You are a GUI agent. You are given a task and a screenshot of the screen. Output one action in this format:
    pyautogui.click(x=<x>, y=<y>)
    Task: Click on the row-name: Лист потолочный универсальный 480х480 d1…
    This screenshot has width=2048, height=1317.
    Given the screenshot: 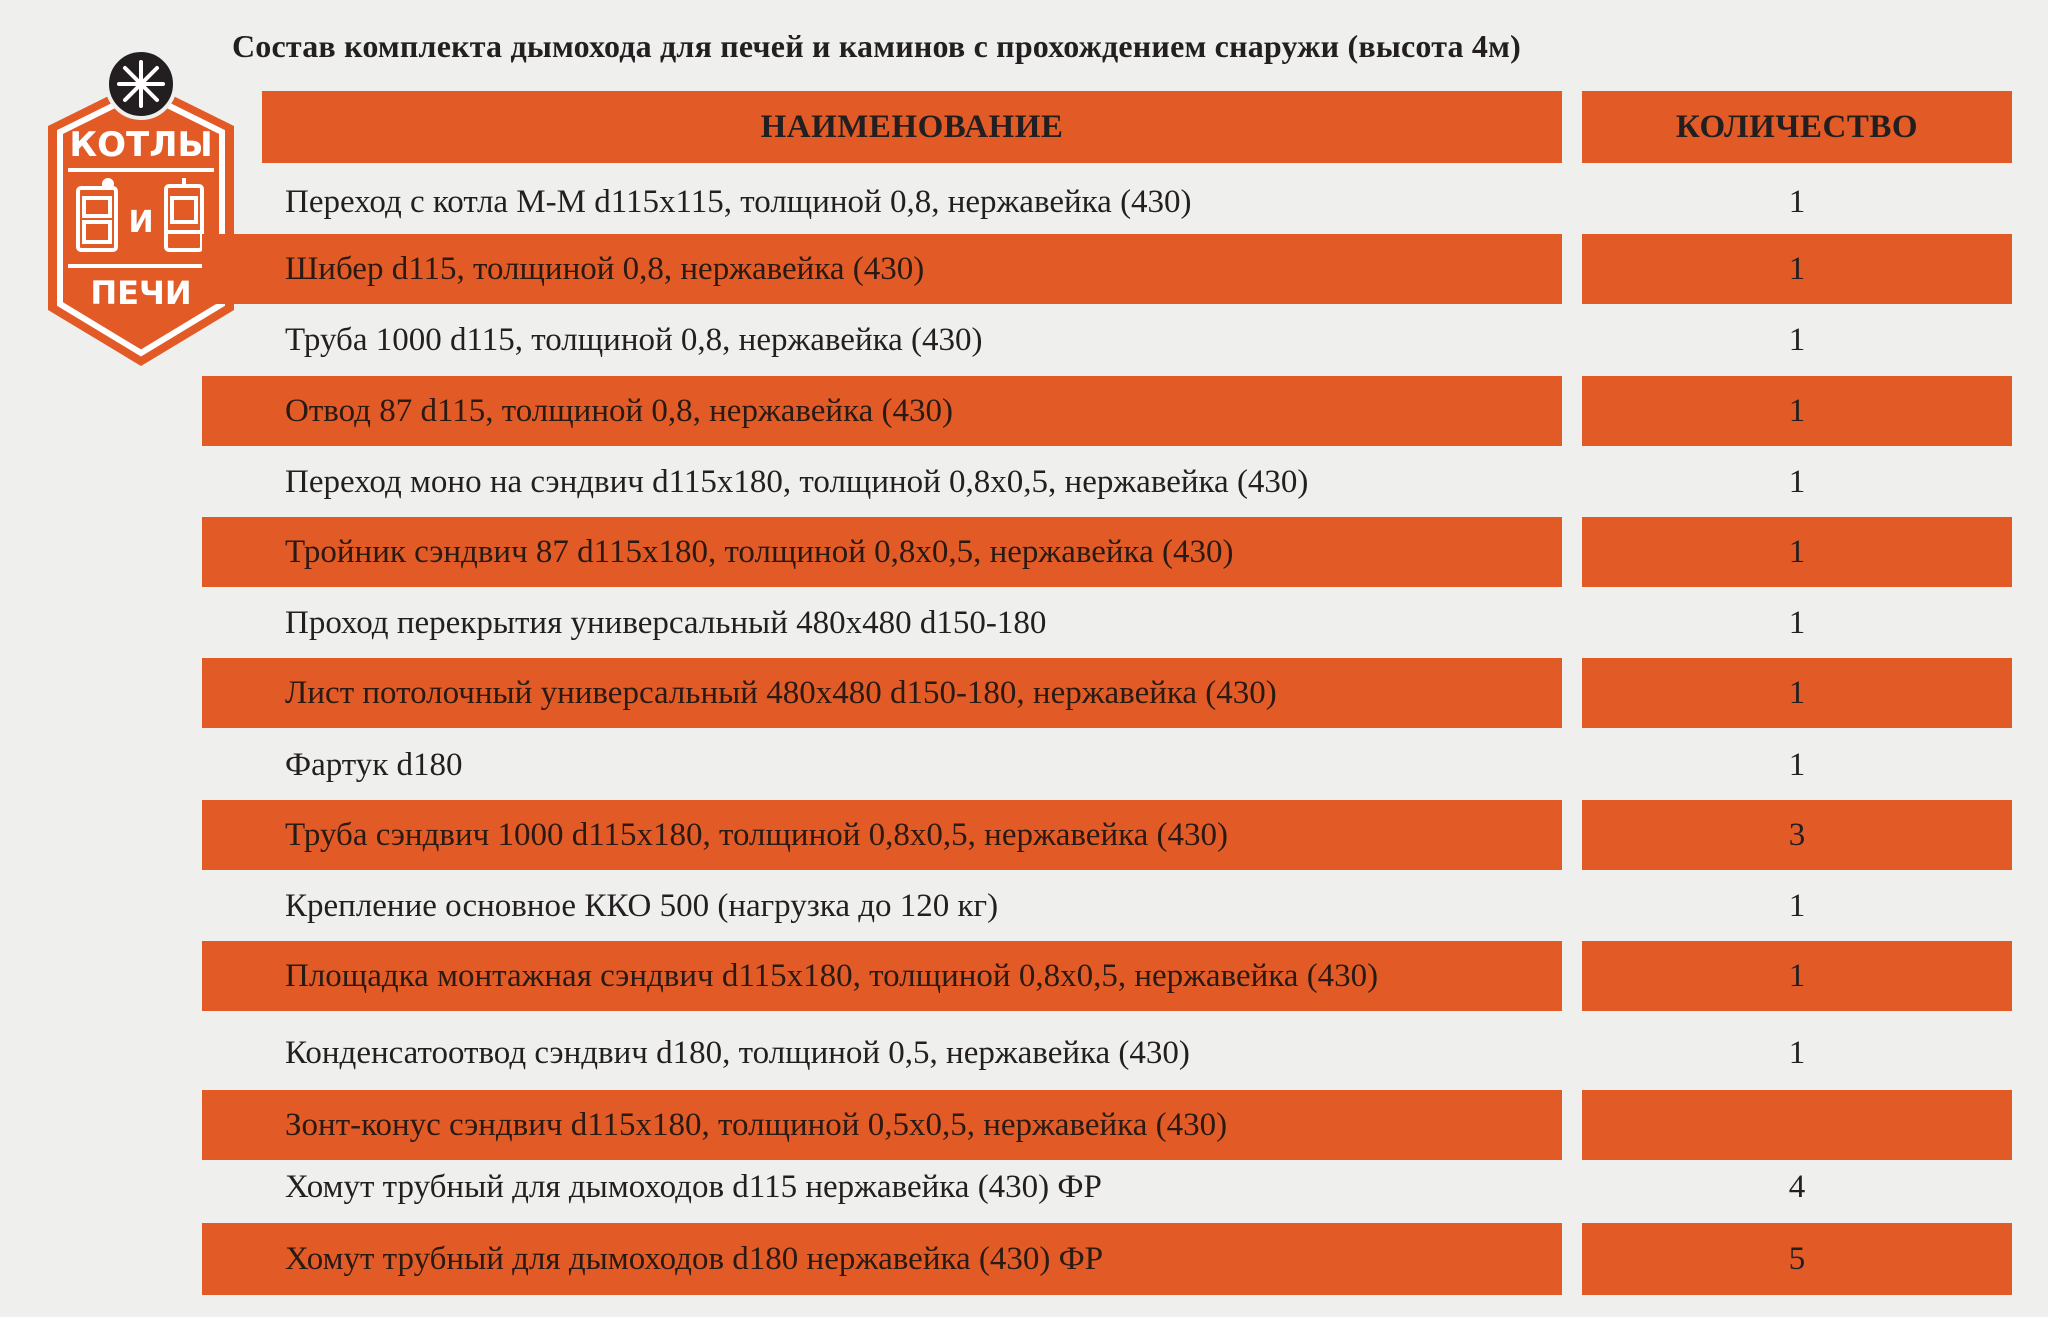 What is the action you would take?
    pyautogui.click(x=781, y=692)
    